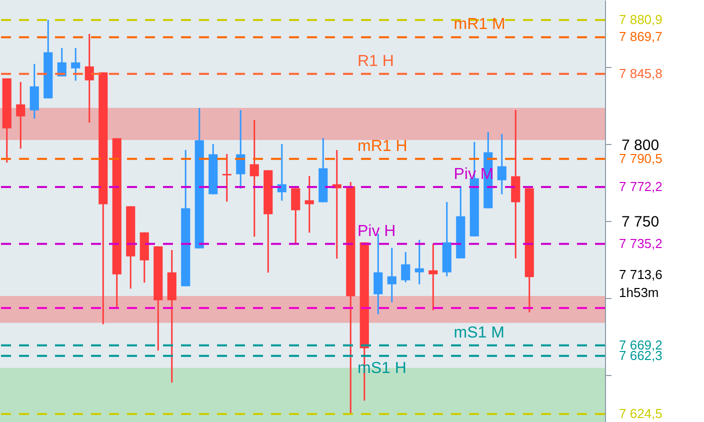 The height and width of the screenshot is (422, 704). Describe the element at coordinates (640, 243) in the screenshot. I see `ref-line-label: 7 735,2` at that location.